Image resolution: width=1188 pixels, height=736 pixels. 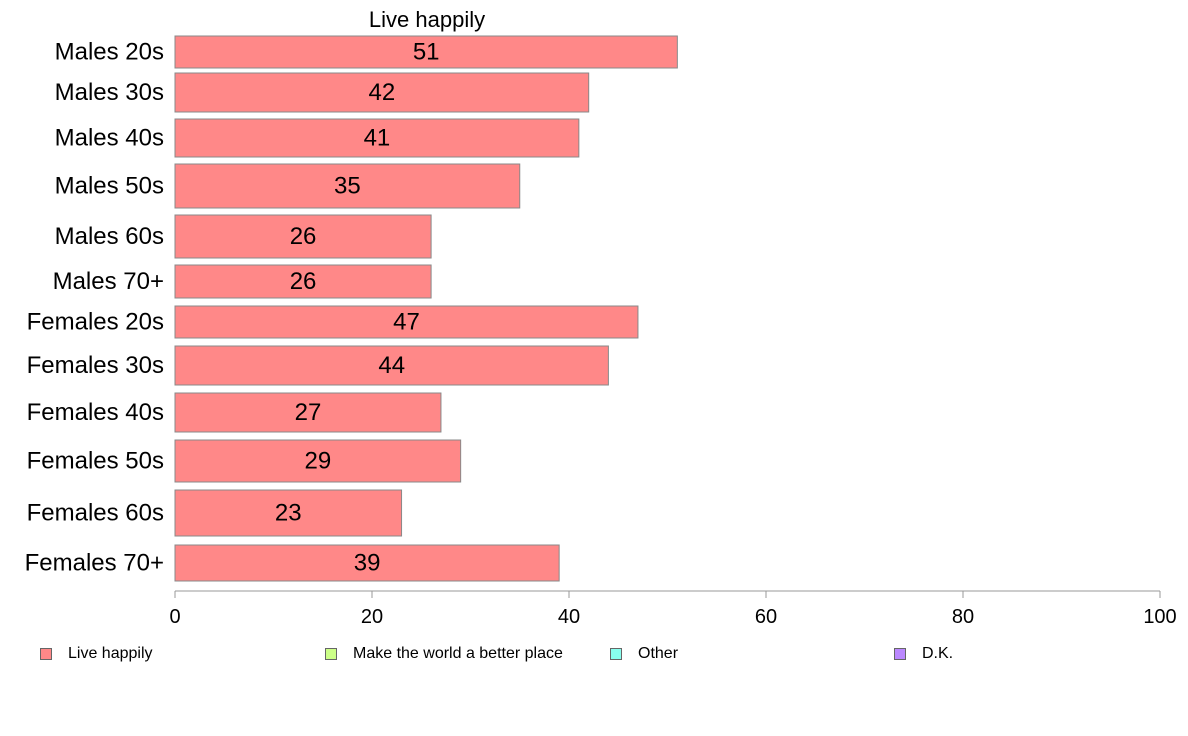 What do you see at coordinates (95, 365) in the screenshot?
I see `category-label: Females 30s` at bounding box center [95, 365].